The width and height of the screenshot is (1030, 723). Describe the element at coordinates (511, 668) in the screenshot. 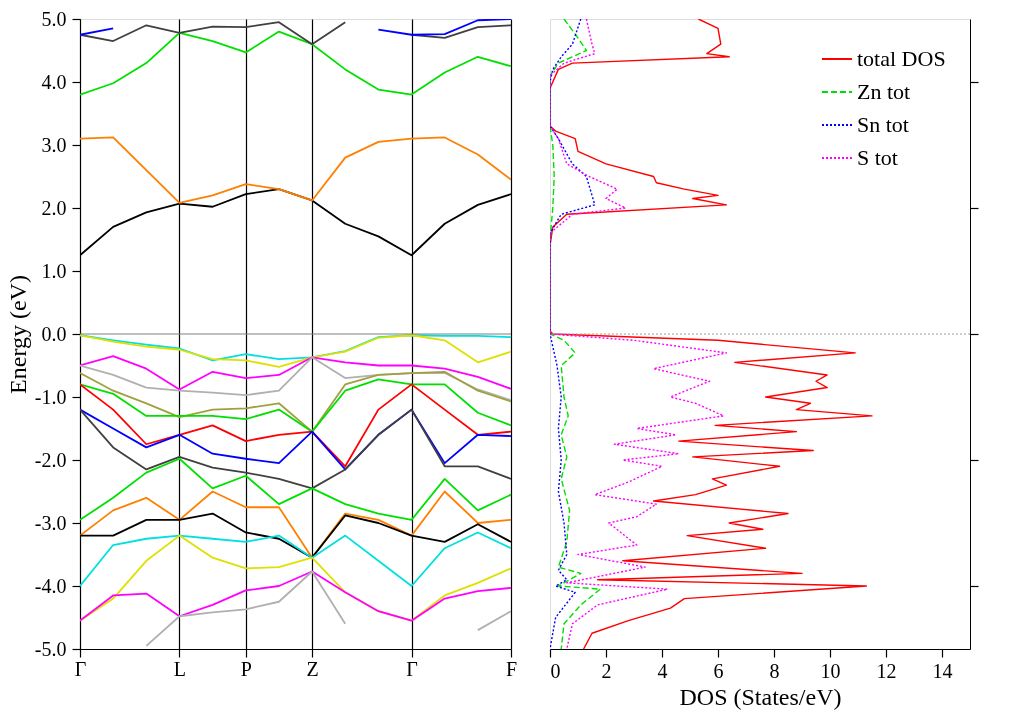

I see `x-tick-label: F` at that location.